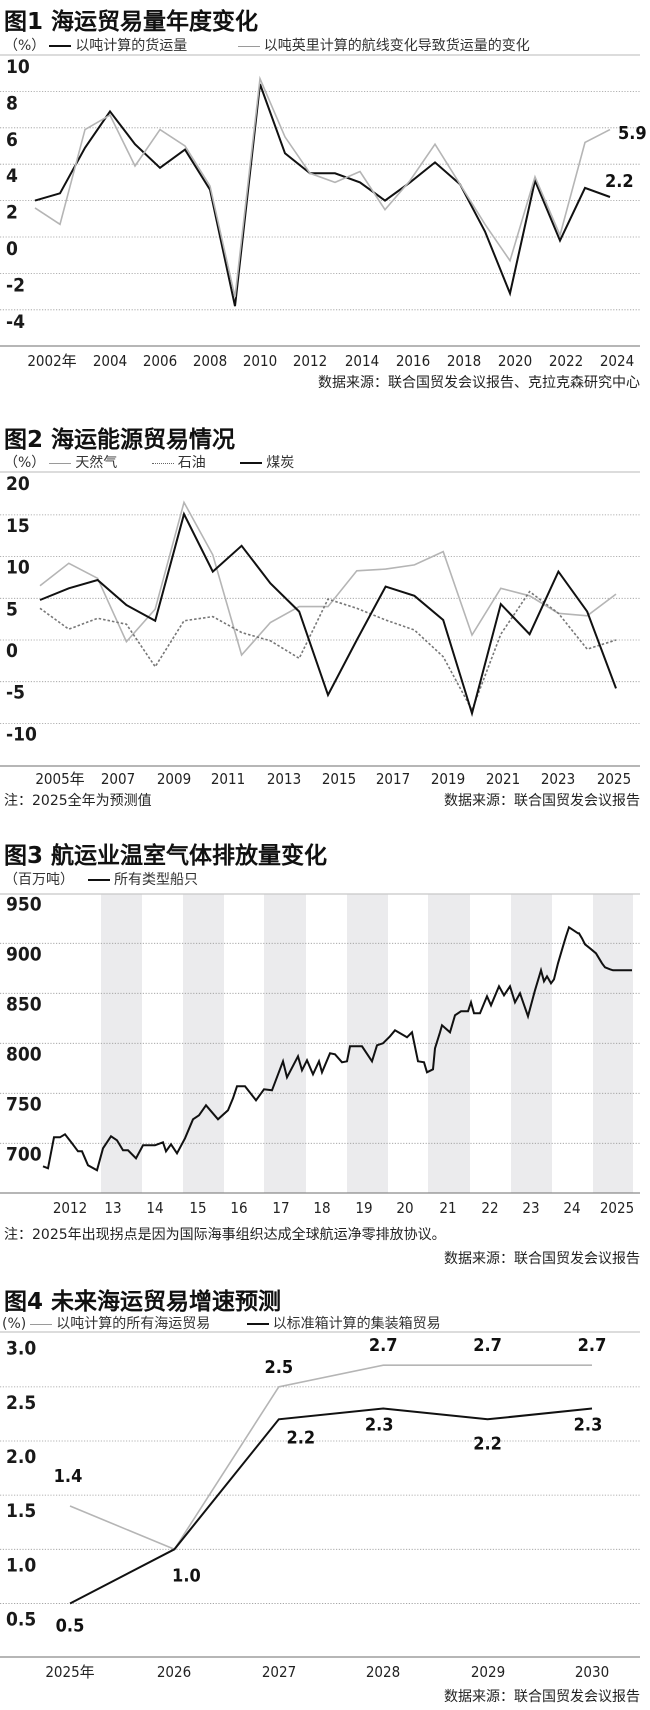  Describe the element at coordinates (489, 1208) in the screenshot. I see `x-tick-label: 22` at that location.